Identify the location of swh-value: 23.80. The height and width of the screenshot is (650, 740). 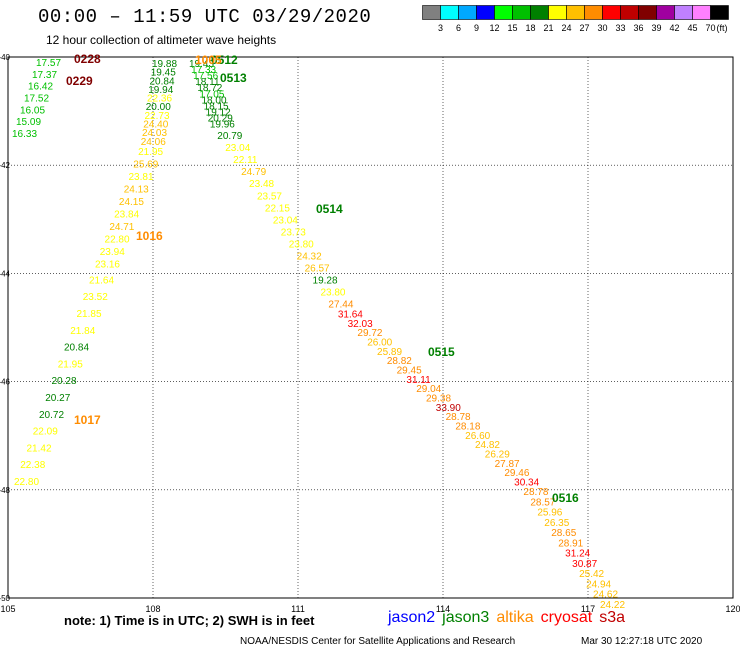
(332, 293).